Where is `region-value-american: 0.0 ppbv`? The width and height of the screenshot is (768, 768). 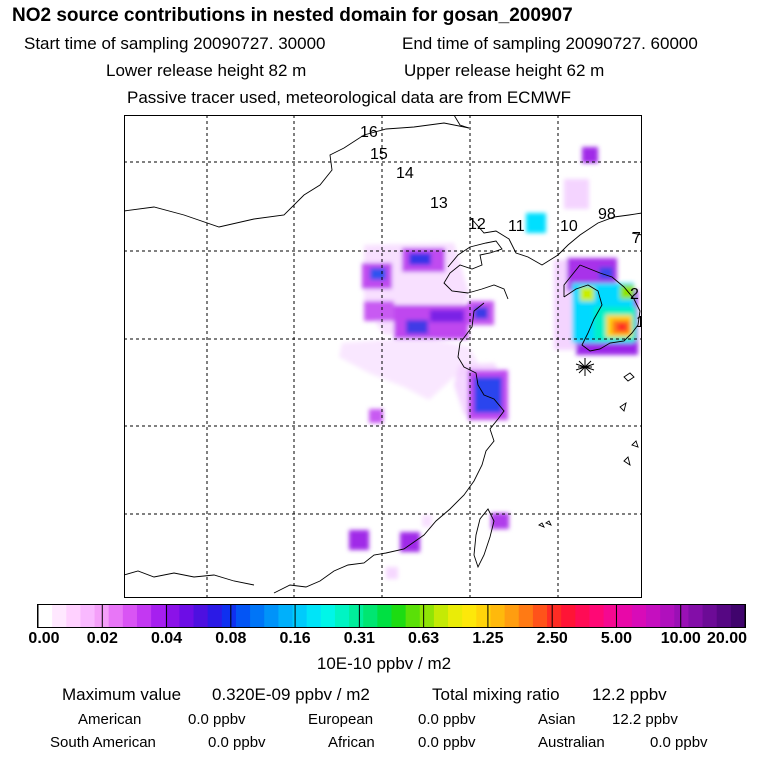 region-value-american: 0.0 ppbv is located at coordinates (217, 719).